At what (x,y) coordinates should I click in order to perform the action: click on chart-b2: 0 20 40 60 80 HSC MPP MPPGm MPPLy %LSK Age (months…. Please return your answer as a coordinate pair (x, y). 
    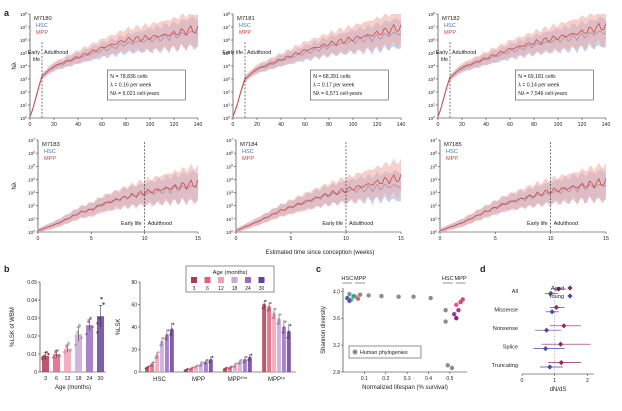
    Looking at the image, I should click on (206, 324).